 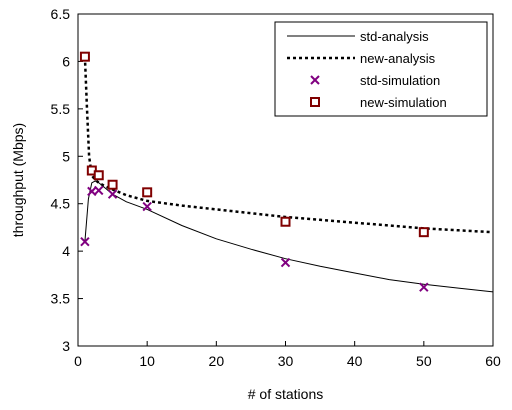 I want to click on x-tick-label: 30, so click(x=286, y=361).